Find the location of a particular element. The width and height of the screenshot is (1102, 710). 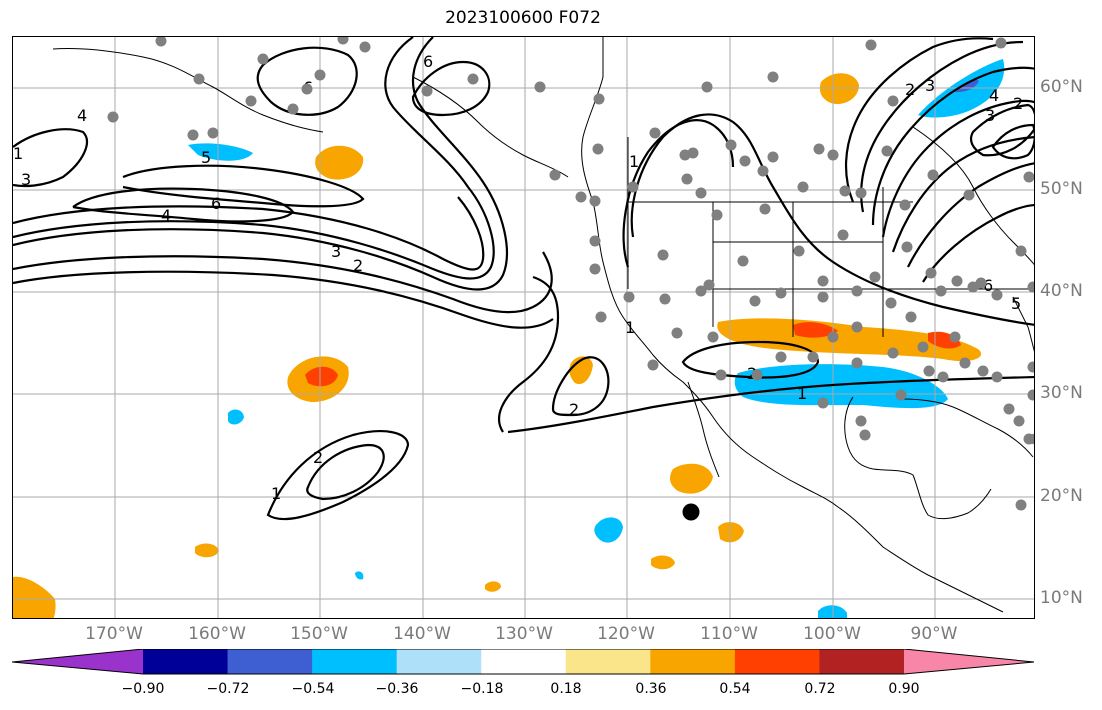

shade-orange-ak is located at coordinates (339, 162).